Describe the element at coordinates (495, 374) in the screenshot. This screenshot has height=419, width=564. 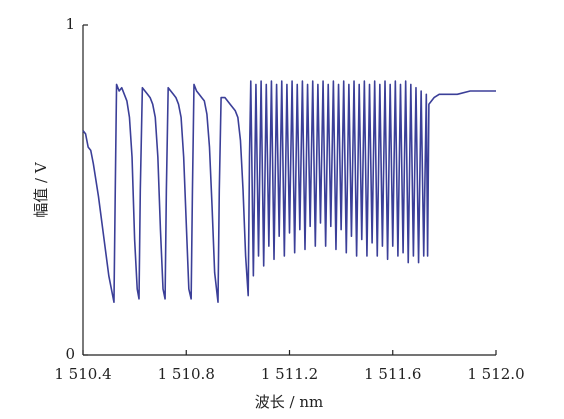
I see `x-tick-label: 1 512.0` at that location.